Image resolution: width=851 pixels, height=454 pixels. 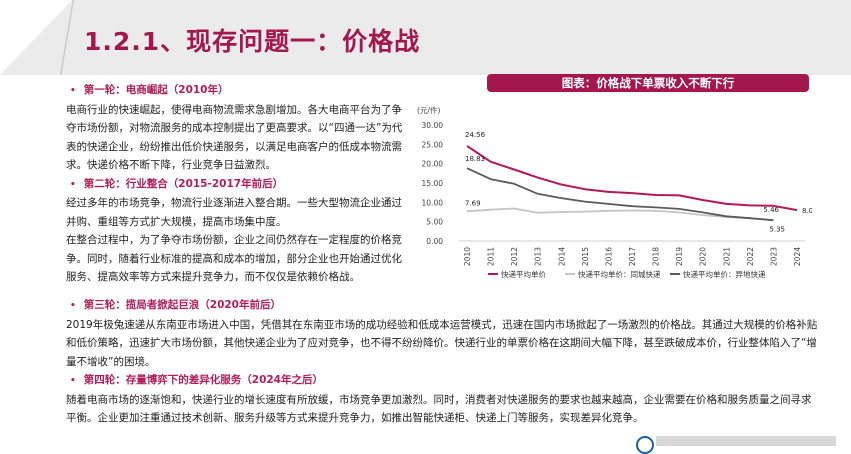 What do you see at coordinates (467, 256) in the screenshot?
I see `x-tick-label: 2010` at bounding box center [467, 256].